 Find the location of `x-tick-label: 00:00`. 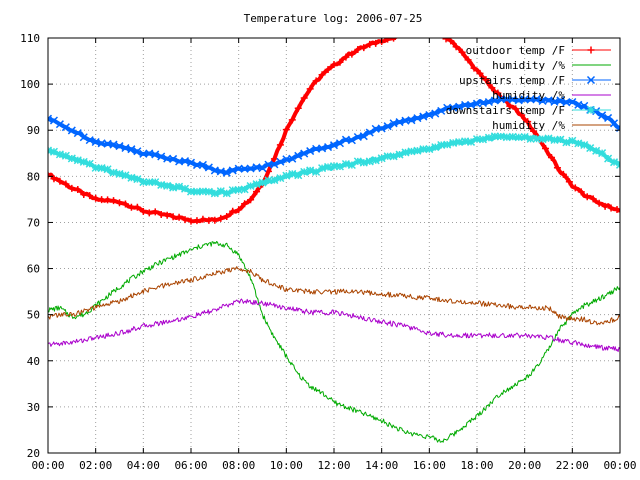

x-tick-label: 00:00 is located at coordinates (47, 465).